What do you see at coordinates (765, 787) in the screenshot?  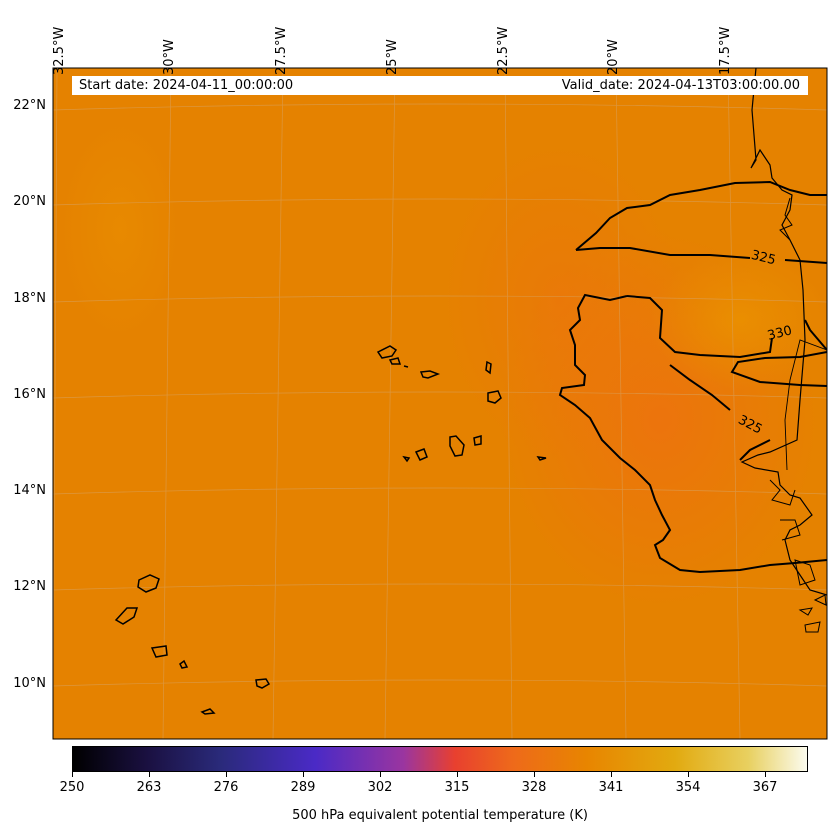 I see `colorbar-tick-label: 367` at bounding box center [765, 787].